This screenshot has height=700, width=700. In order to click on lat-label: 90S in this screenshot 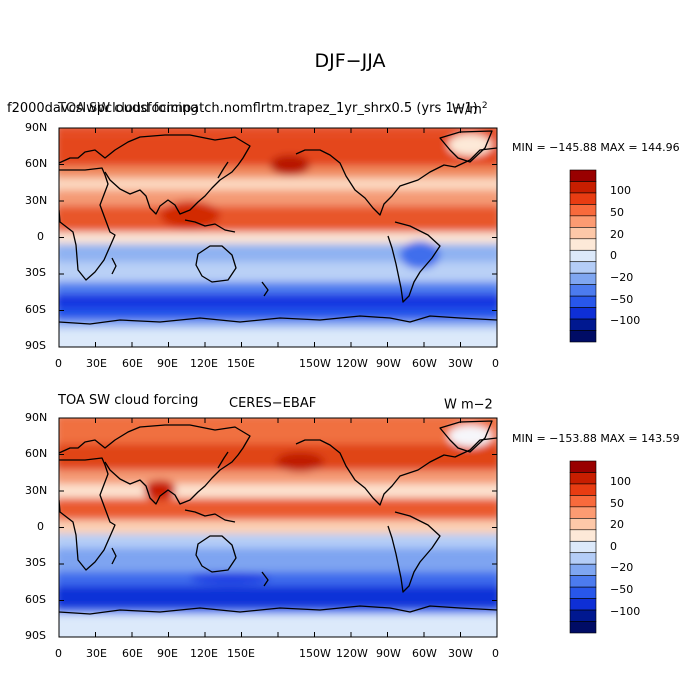, I will do `click(35, 635)`.